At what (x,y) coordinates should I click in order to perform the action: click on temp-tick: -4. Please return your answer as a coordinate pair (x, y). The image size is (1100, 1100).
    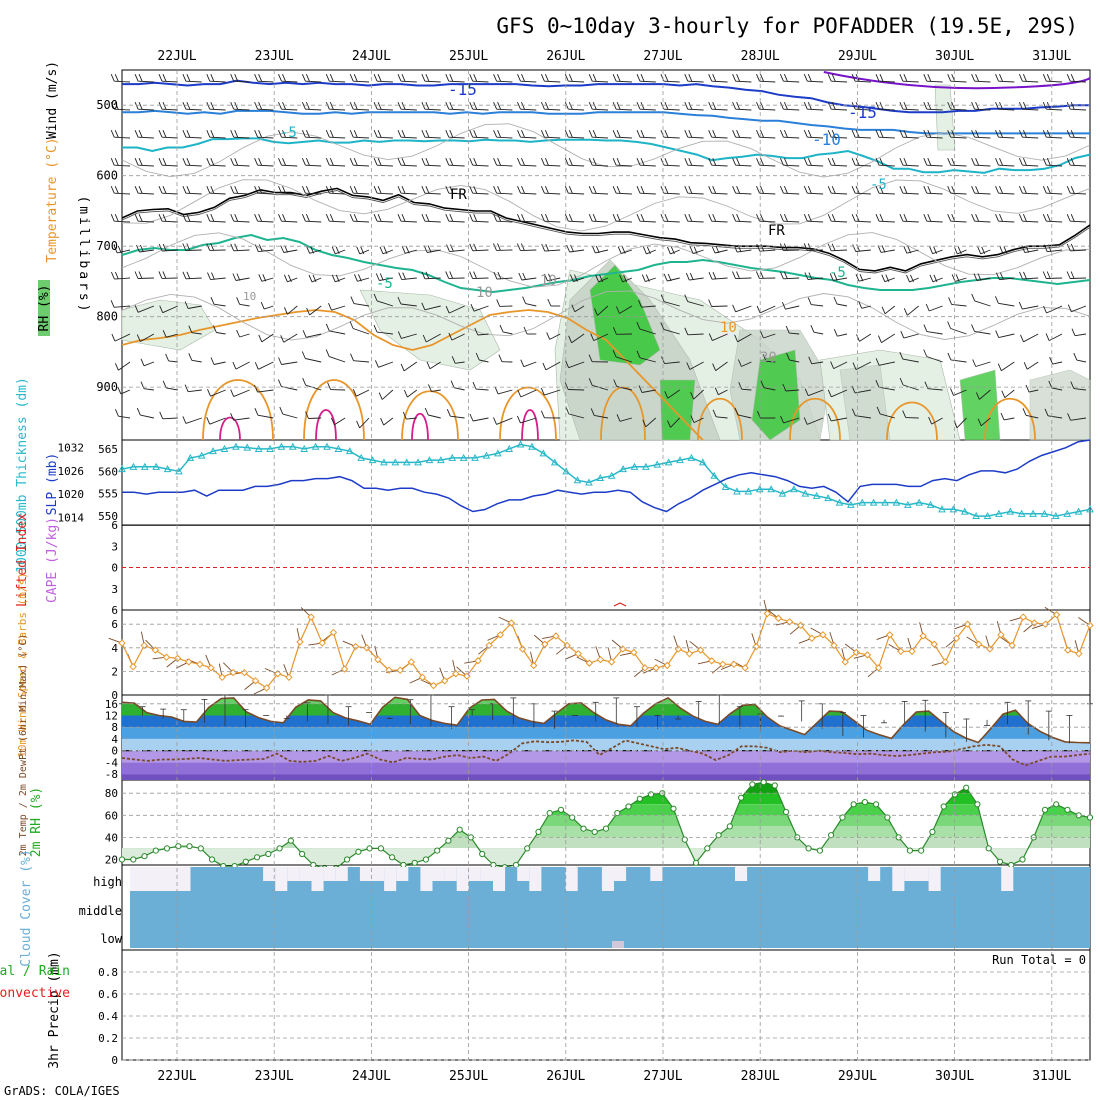
    Looking at the image, I should click on (112, 762).